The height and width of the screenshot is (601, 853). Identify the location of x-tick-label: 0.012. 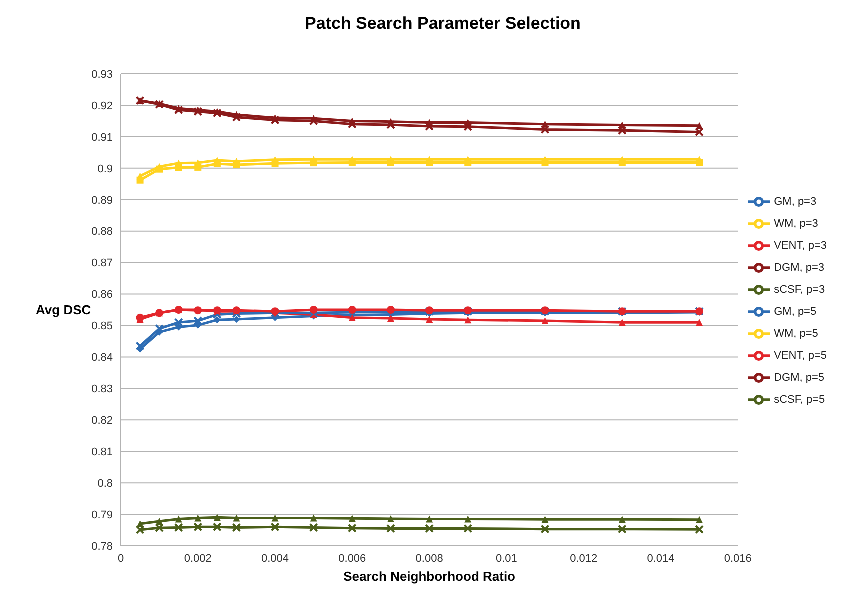
(584, 558).